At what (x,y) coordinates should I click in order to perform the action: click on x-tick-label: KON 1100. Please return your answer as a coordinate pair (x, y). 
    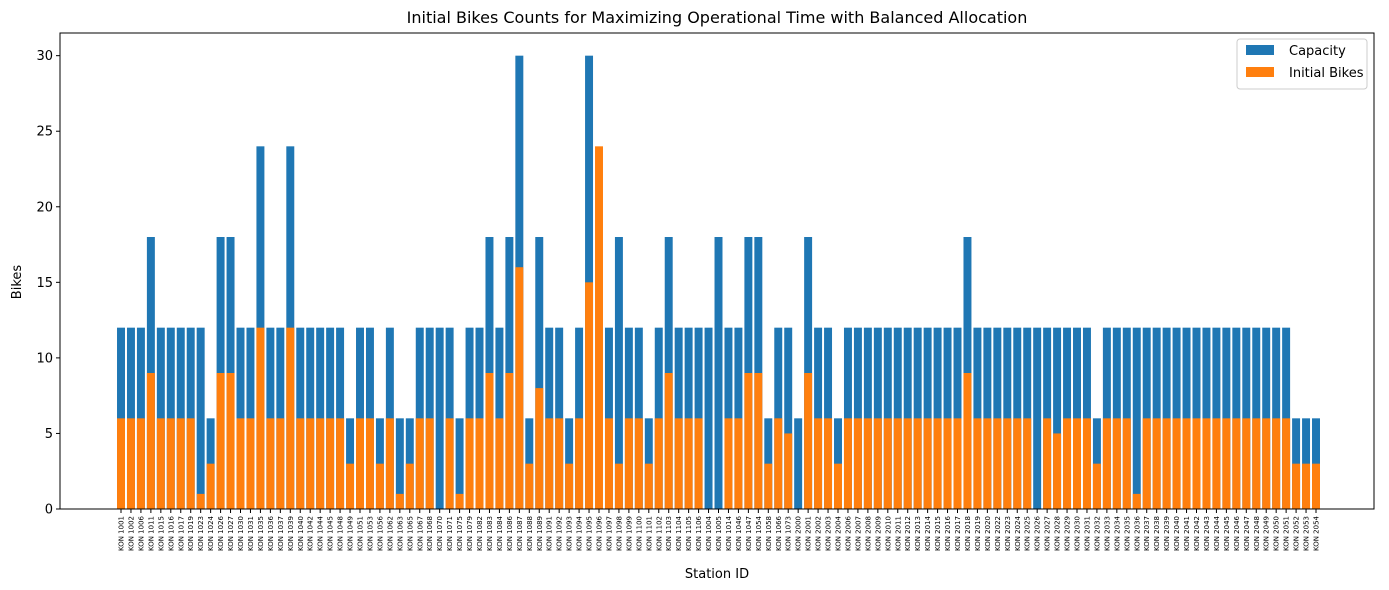
    Looking at the image, I should click on (639, 533).